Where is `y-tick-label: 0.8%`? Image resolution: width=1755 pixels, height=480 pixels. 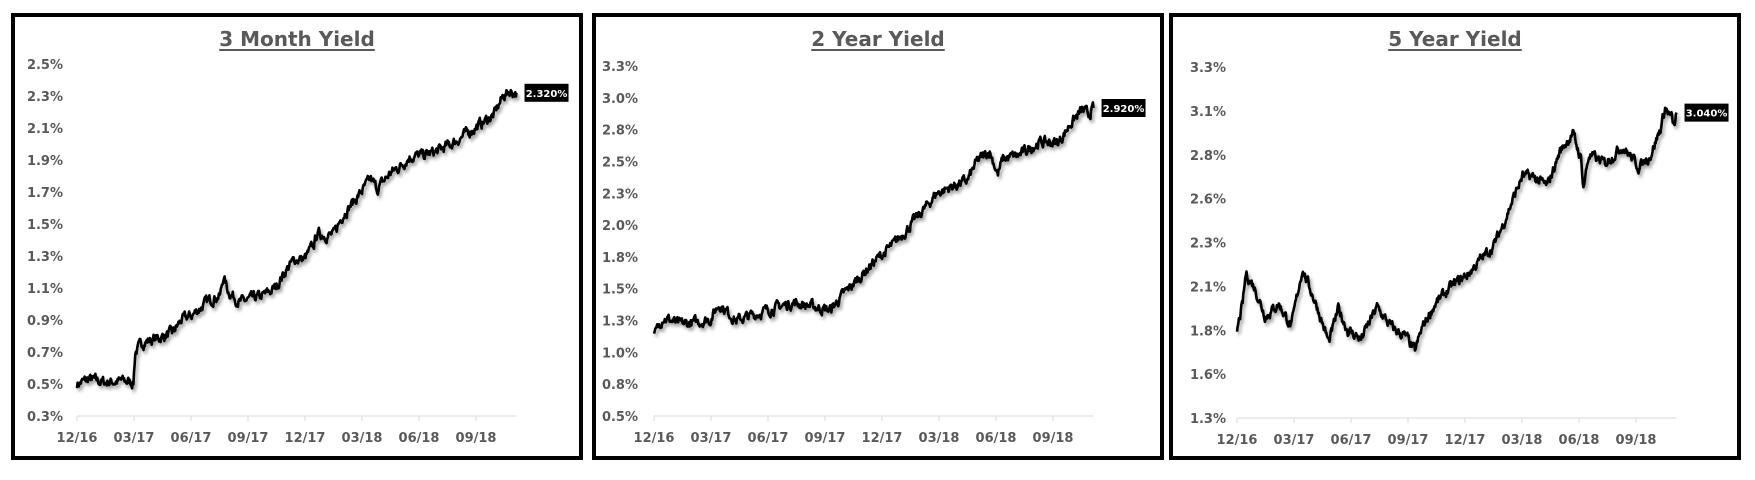
y-tick-label: 0.8% is located at coordinates (620, 385).